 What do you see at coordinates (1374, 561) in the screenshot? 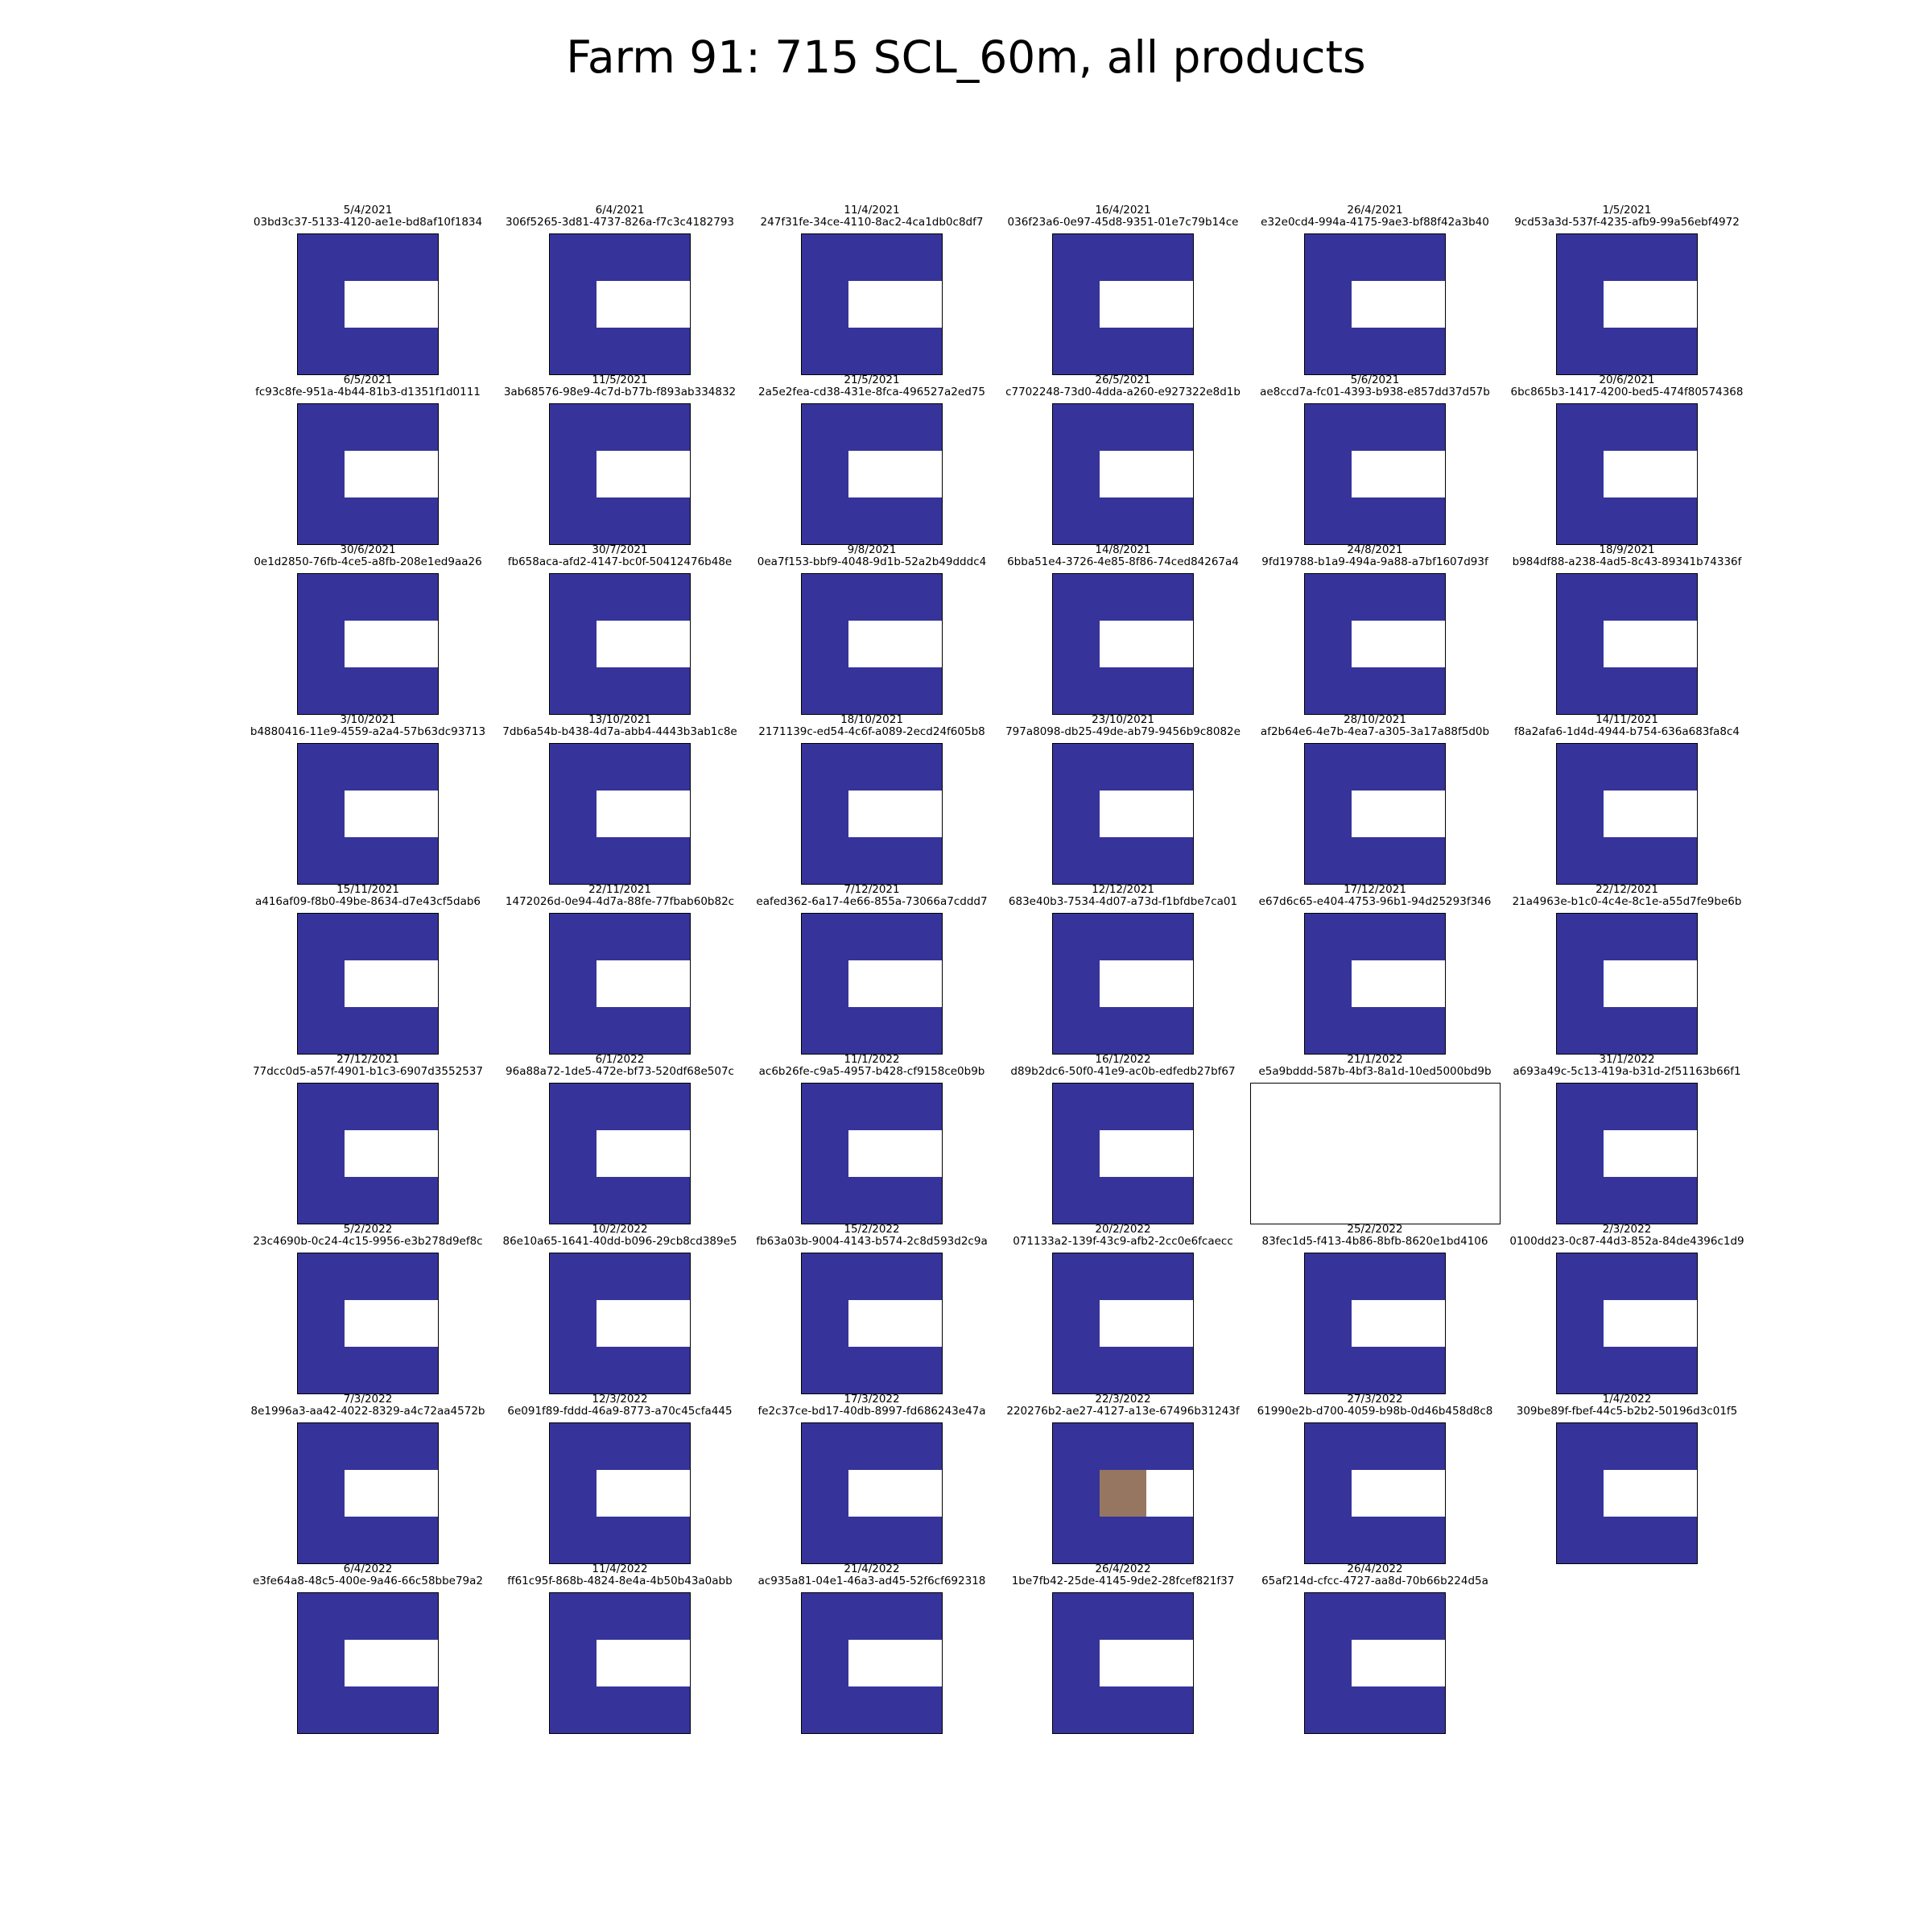
I see `panel-product-id: 9fd19788-b1a9-494a-9a88-a7bf1607d93f` at bounding box center [1374, 561].